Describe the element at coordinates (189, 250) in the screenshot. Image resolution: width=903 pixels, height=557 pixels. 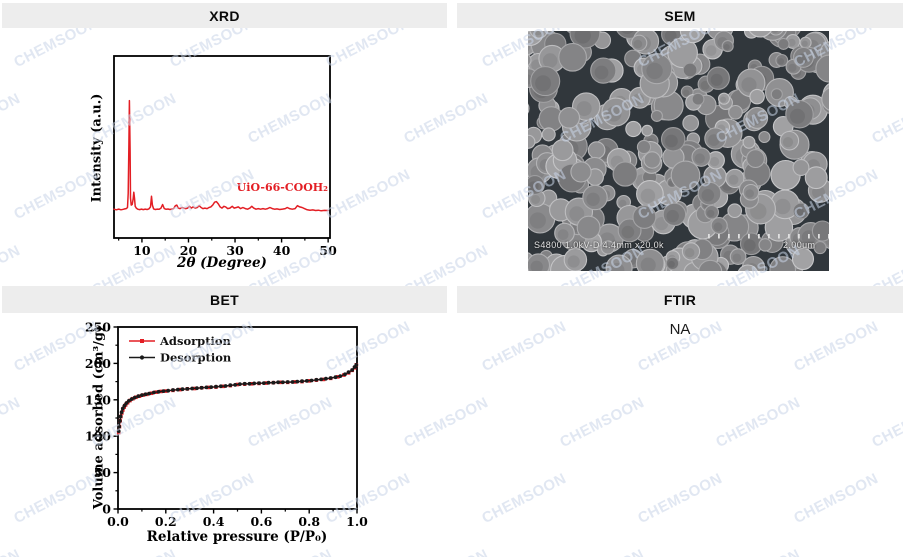
I see `svg-text: 20` at that location.